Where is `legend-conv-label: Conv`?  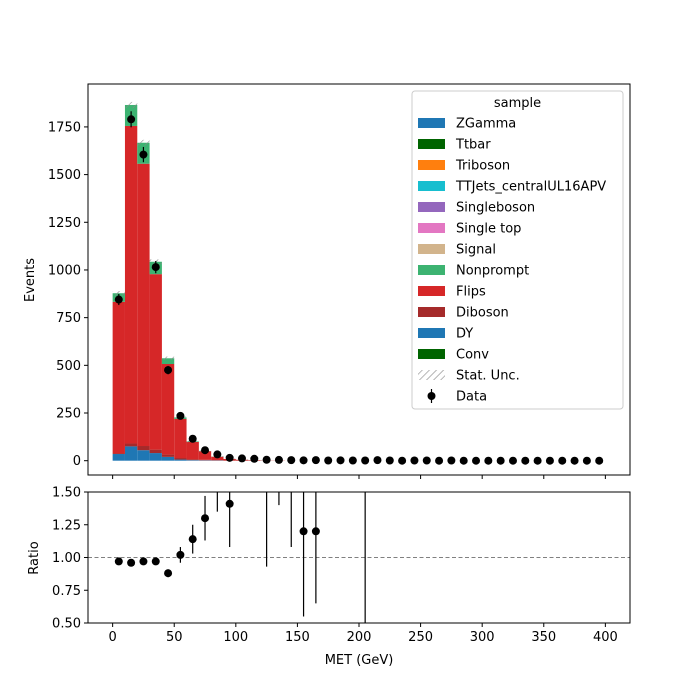
legend-conv-label: Conv is located at coordinates (472, 355).